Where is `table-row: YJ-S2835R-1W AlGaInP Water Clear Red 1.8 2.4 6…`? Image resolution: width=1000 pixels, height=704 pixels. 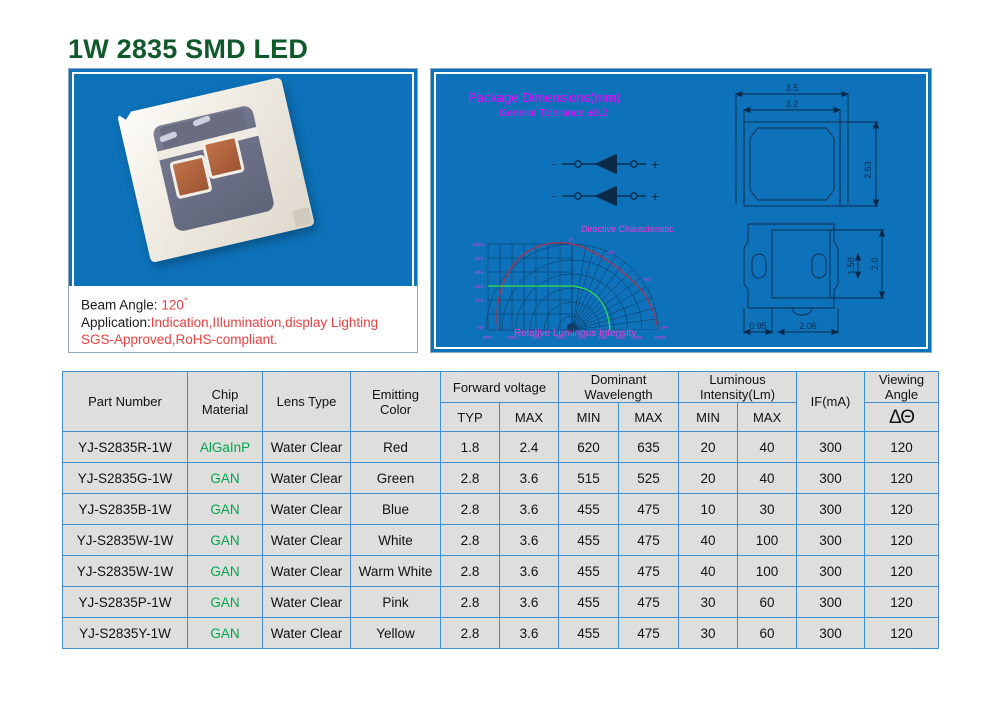
table-row: YJ-S2835R-1W AlGaInP Water Clear Red 1.8 2.4 6… is located at coordinates (501, 447).